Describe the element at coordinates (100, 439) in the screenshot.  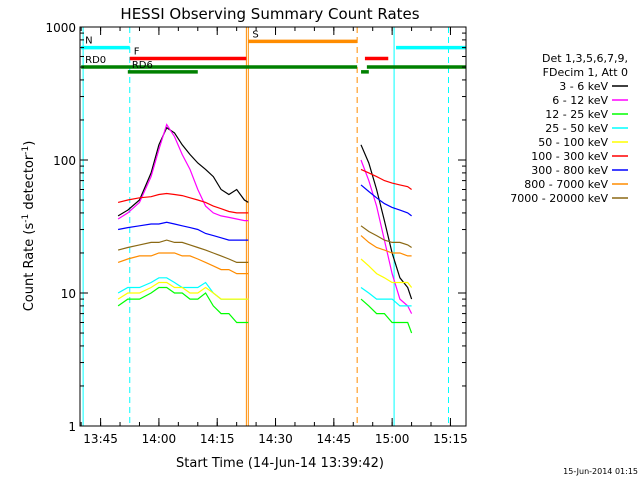
I see `x-tick-label-1345: 13:45` at that location.